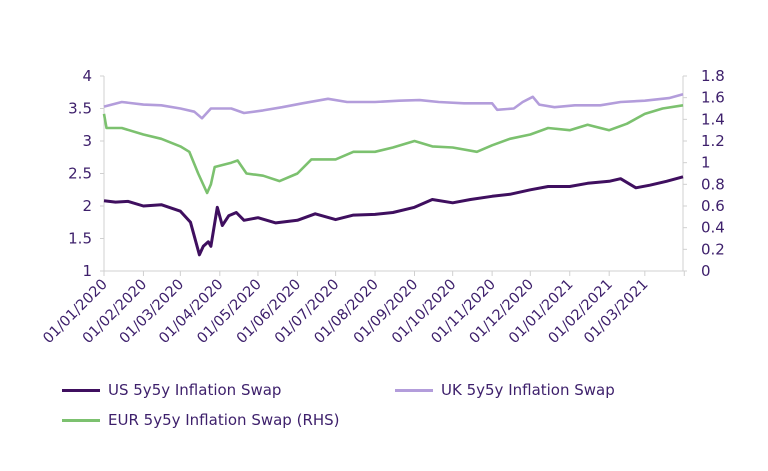  Describe the element at coordinates (713, 119) in the screenshot. I see `right-tick-label: 1.4` at that location.